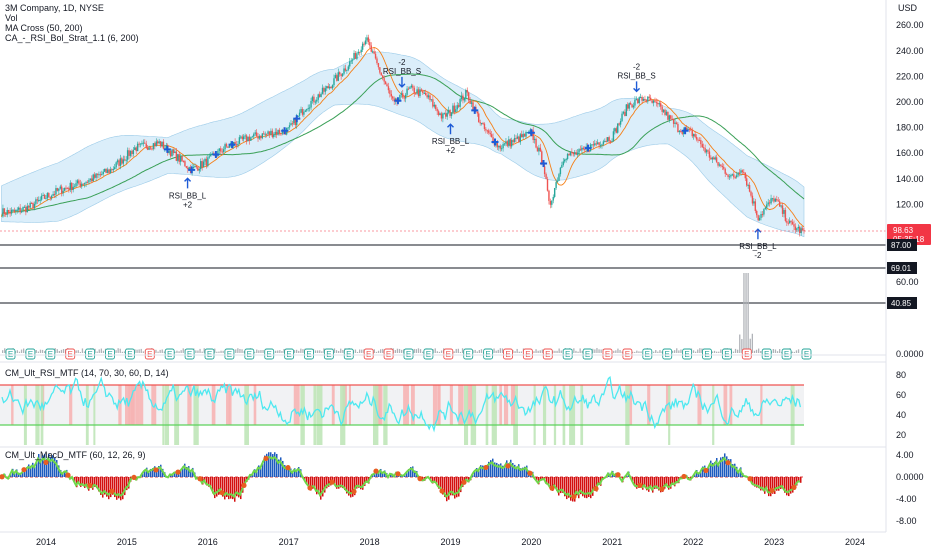 Image resolution: width=932 pixels, height=550 pixels. I want to click on ma-cross-marker, so click(192, 170).